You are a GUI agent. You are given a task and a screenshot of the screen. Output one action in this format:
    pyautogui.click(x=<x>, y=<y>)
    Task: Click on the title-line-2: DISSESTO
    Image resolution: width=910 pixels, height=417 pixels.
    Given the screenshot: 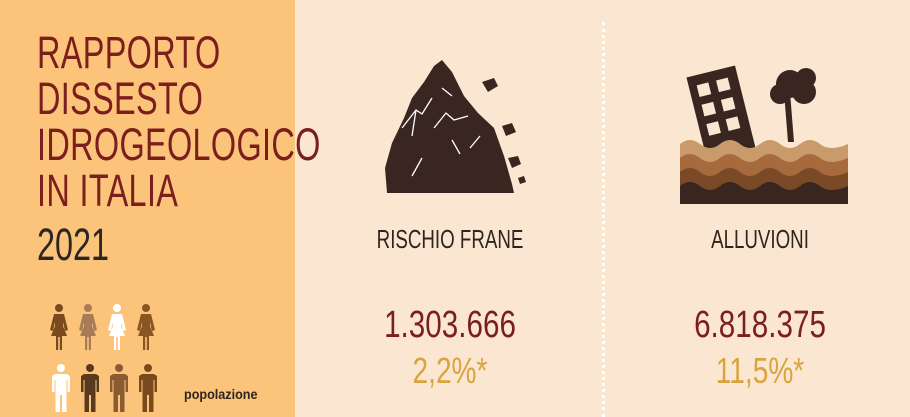 What is the action you would take?
    pyautogui.click(x=120, y=98)
    